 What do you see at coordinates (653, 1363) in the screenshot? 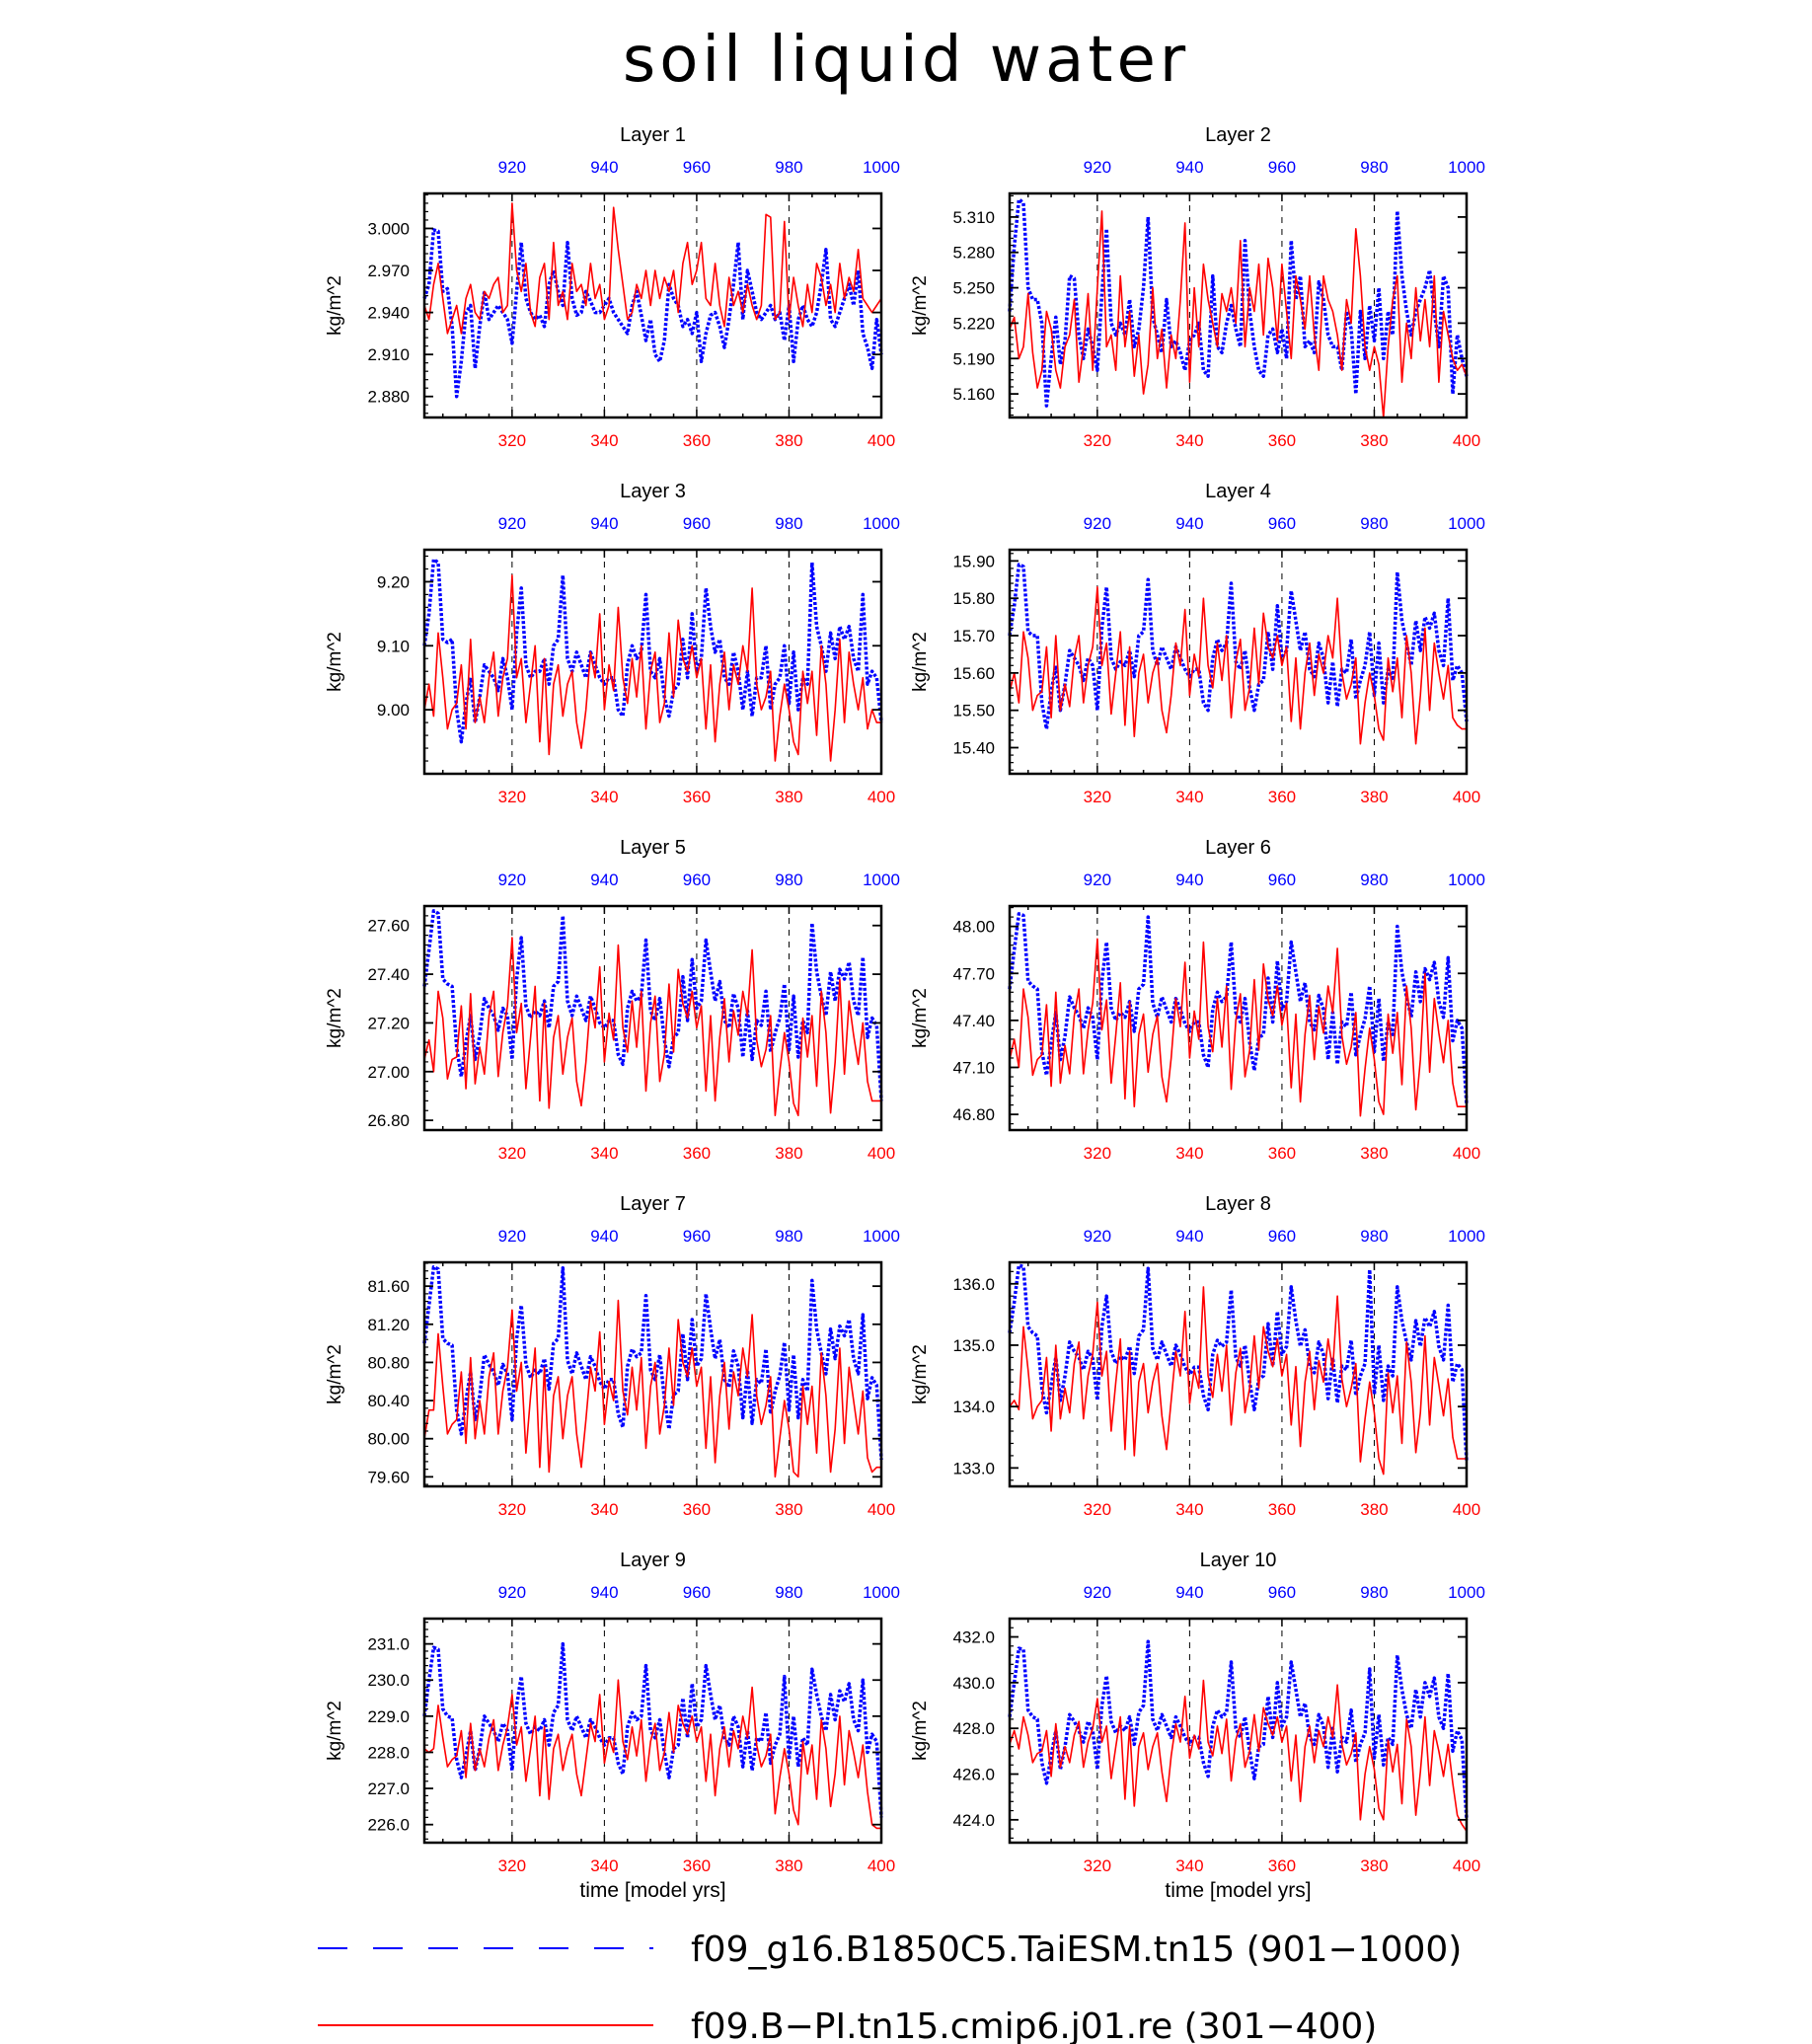
I see `series-a-line` at bounding box center [653, 1363].